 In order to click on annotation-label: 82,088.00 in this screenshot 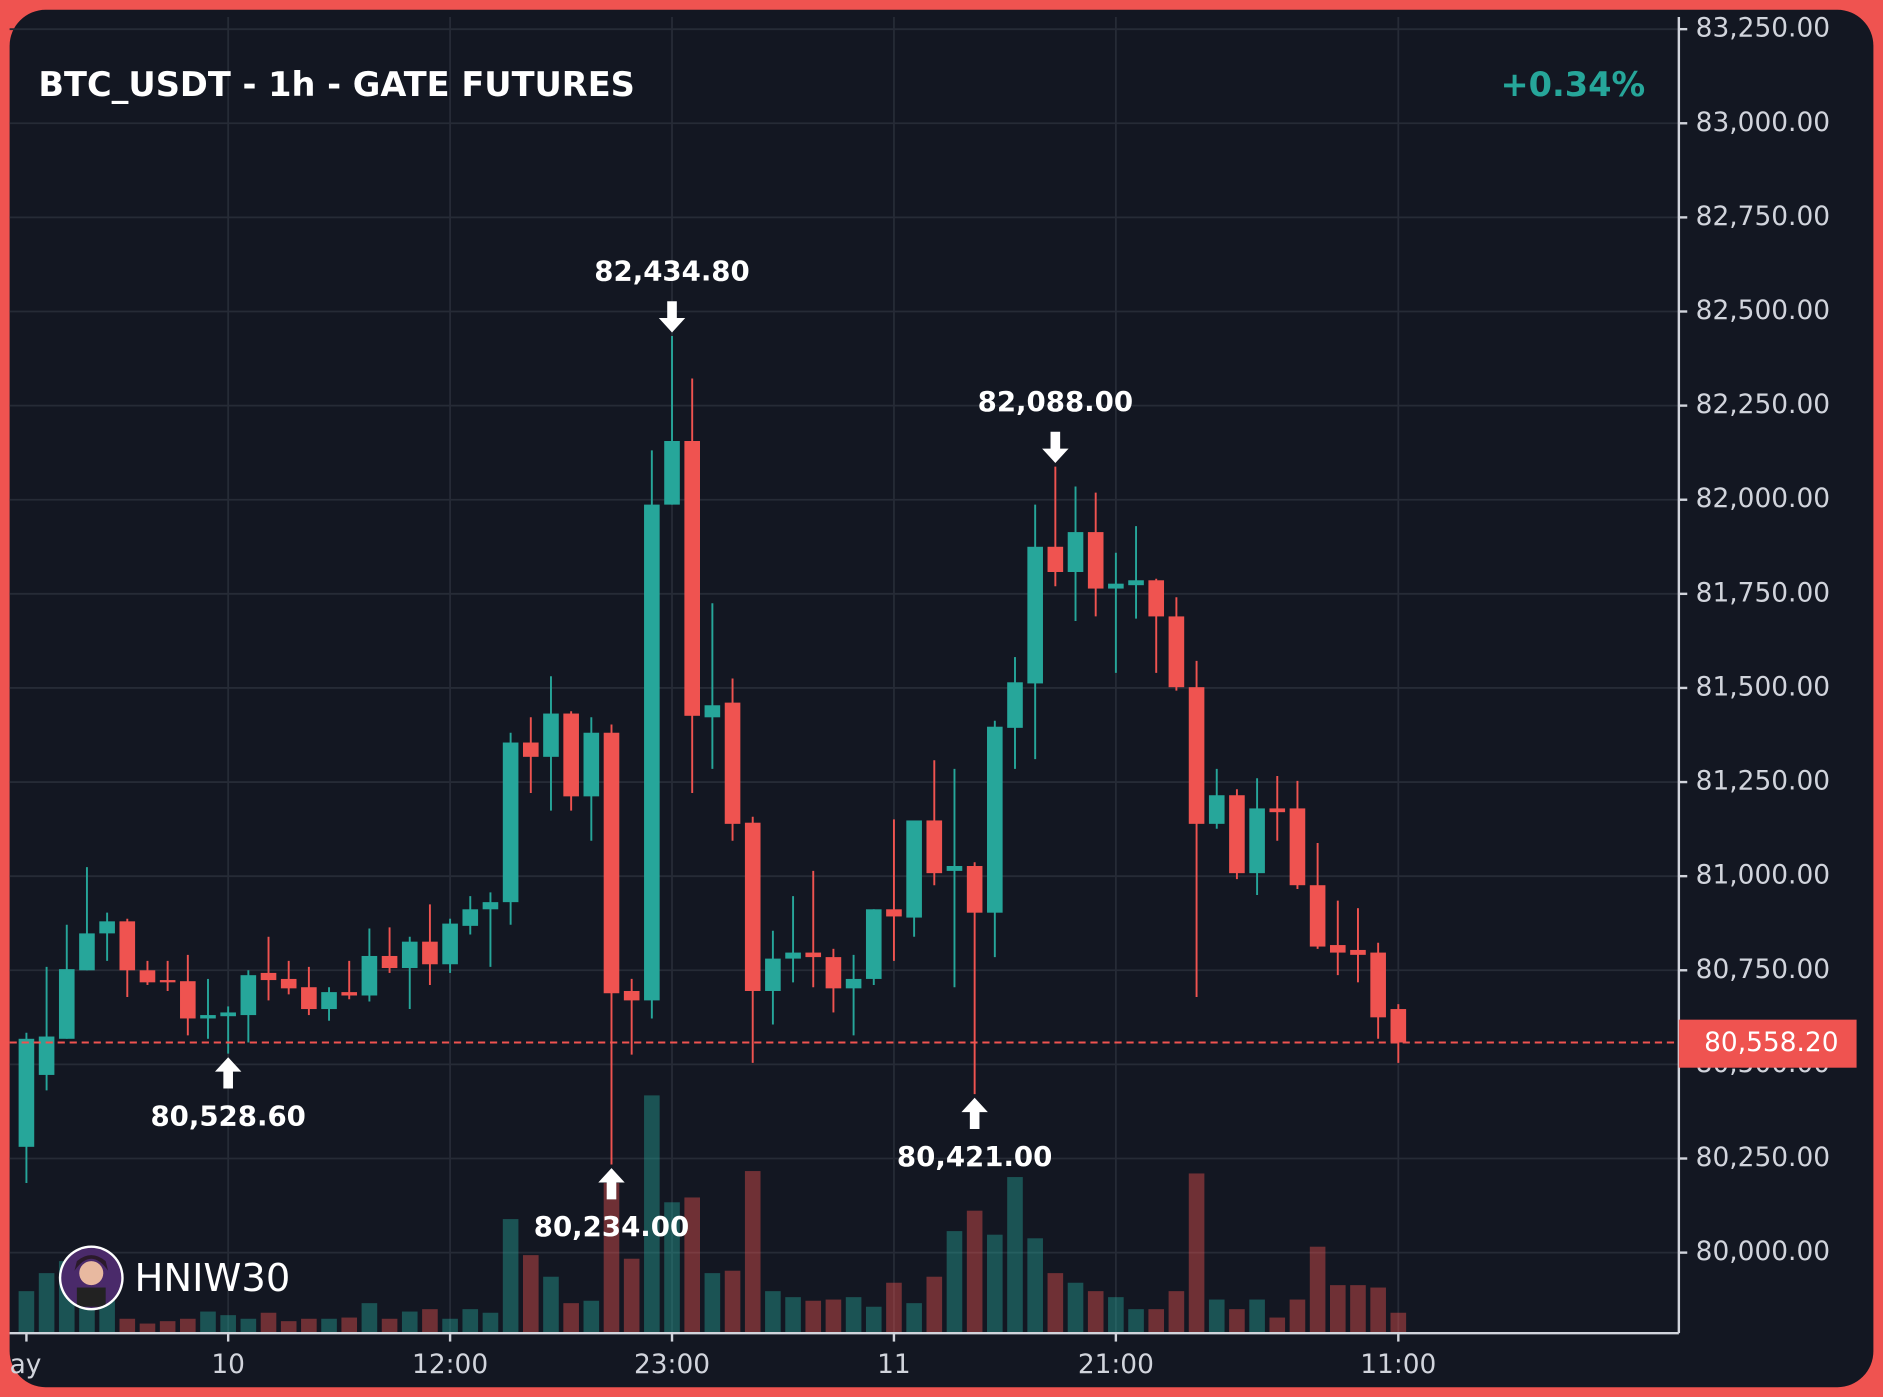, I will do `click(1055, 401)`.